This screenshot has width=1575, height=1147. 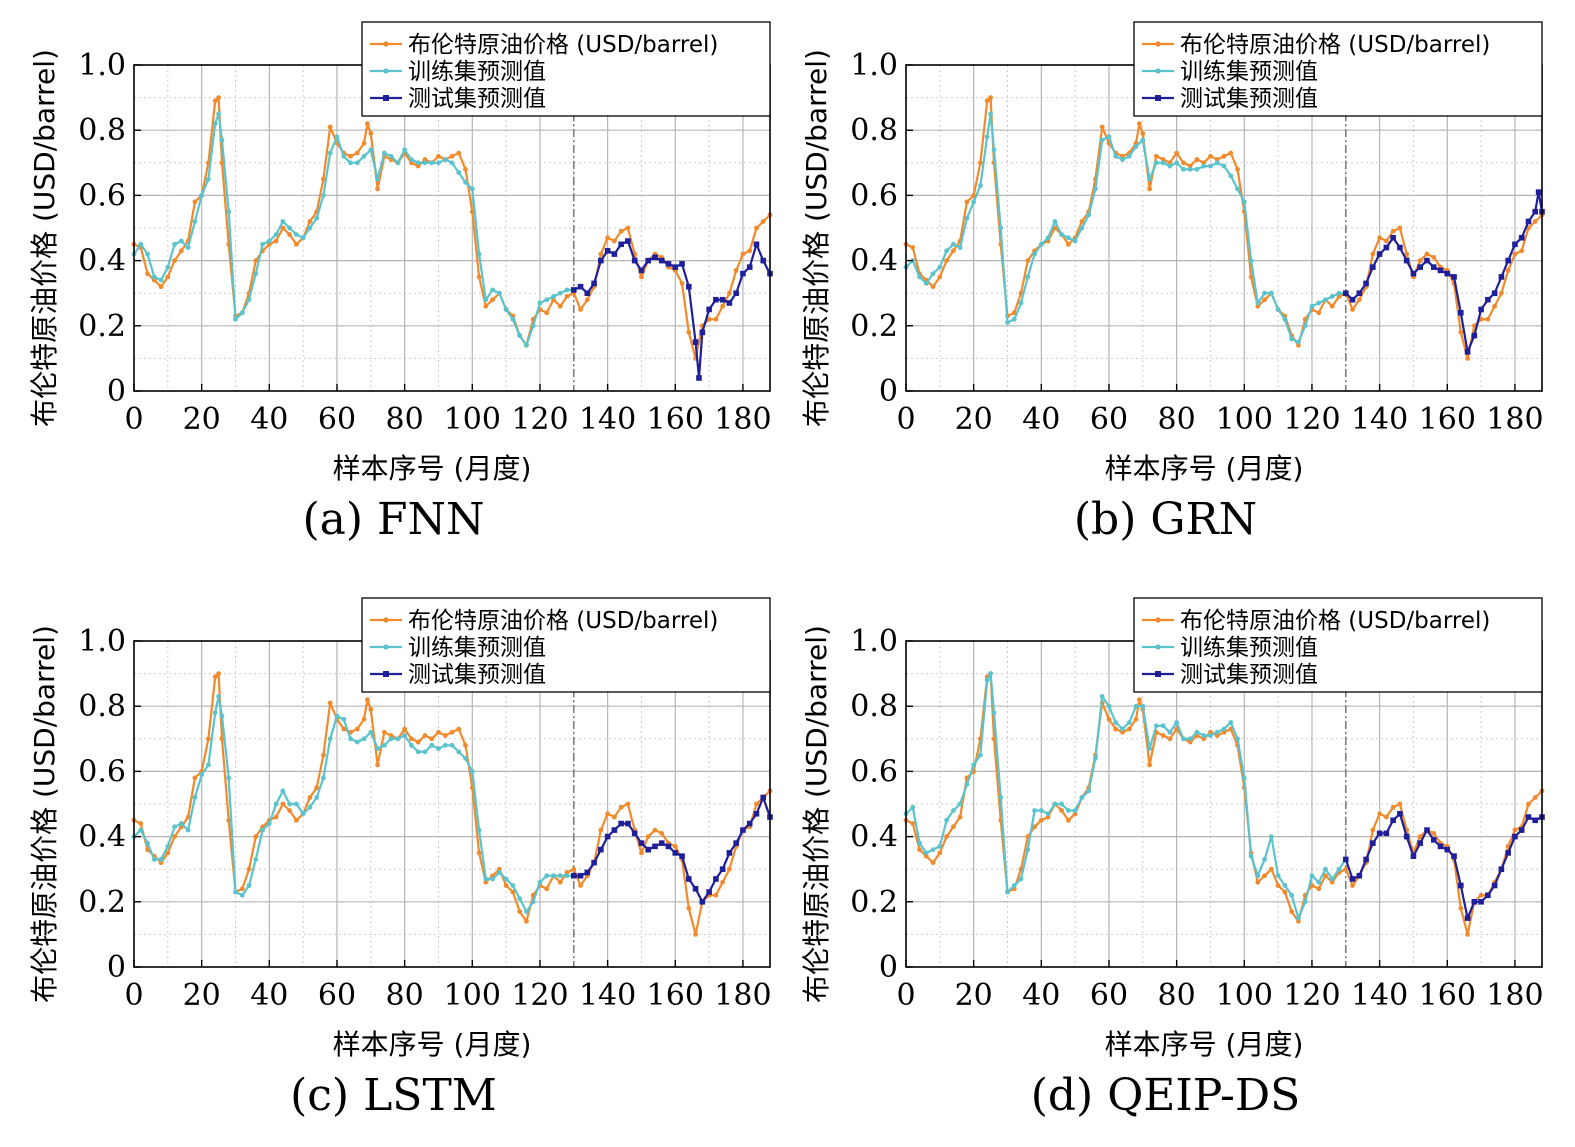 I want to click on x-axis: 0 20 40 60 80 100 120 140 160 180, so click(x=1220, y=986).